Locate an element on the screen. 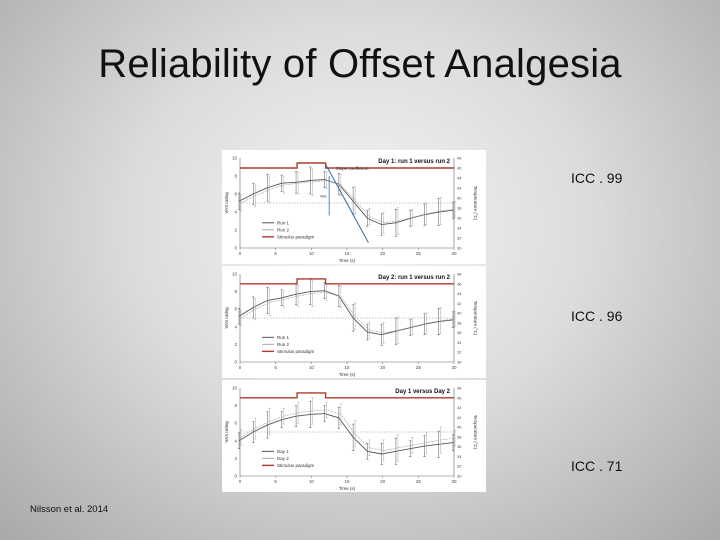 This screenshot has width=720, height=540. chart-title: Day 1 versus Day 2 is located at coordinates (422, 392).